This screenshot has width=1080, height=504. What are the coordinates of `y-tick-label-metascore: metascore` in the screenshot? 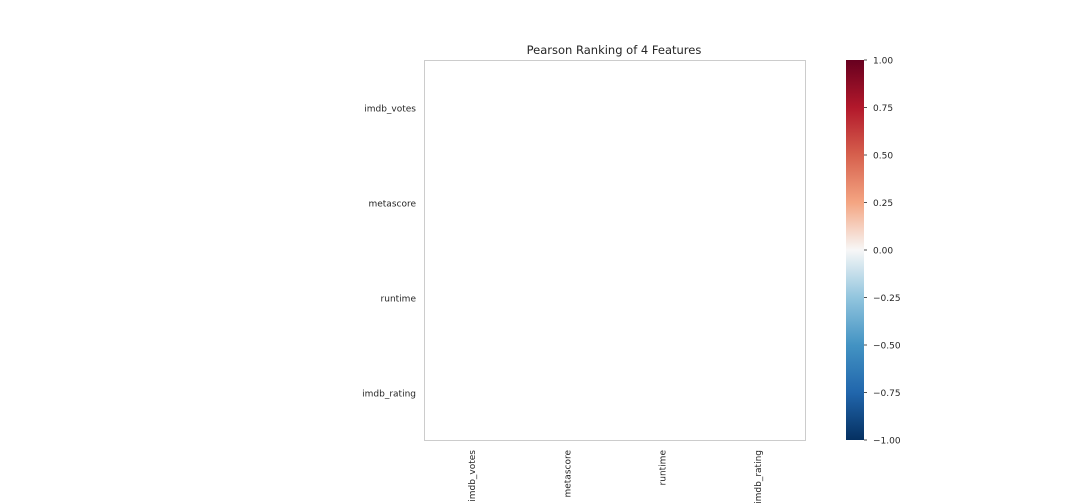 It's located at (392, 205).